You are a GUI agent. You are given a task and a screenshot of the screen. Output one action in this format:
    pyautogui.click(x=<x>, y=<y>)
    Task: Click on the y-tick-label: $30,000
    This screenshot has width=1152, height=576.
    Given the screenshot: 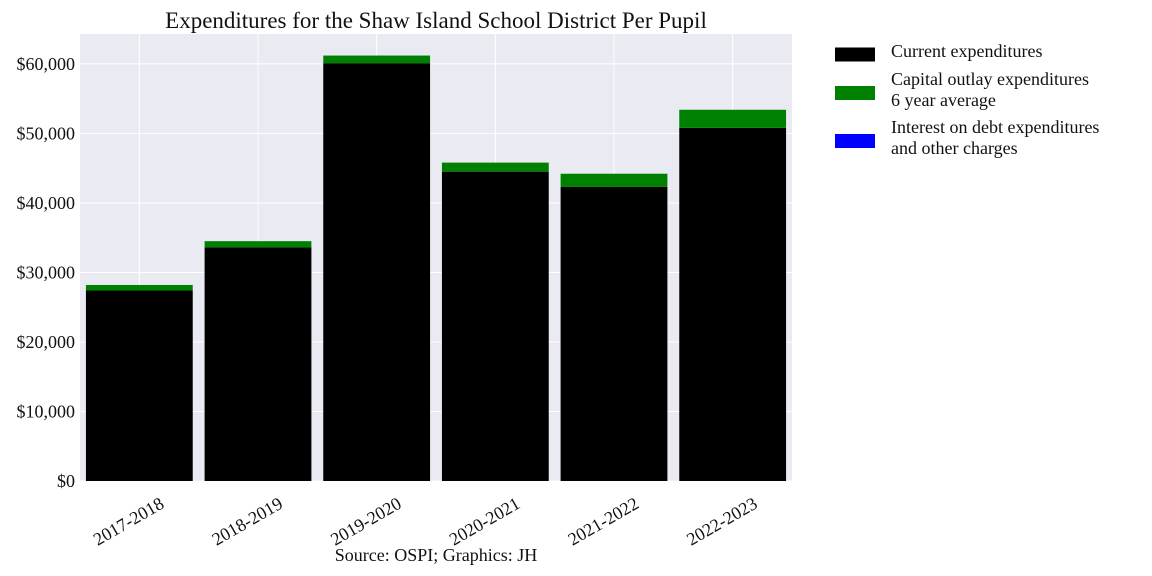 What is the action you would take?
    pyautogui.click(x=46, y=272)
    